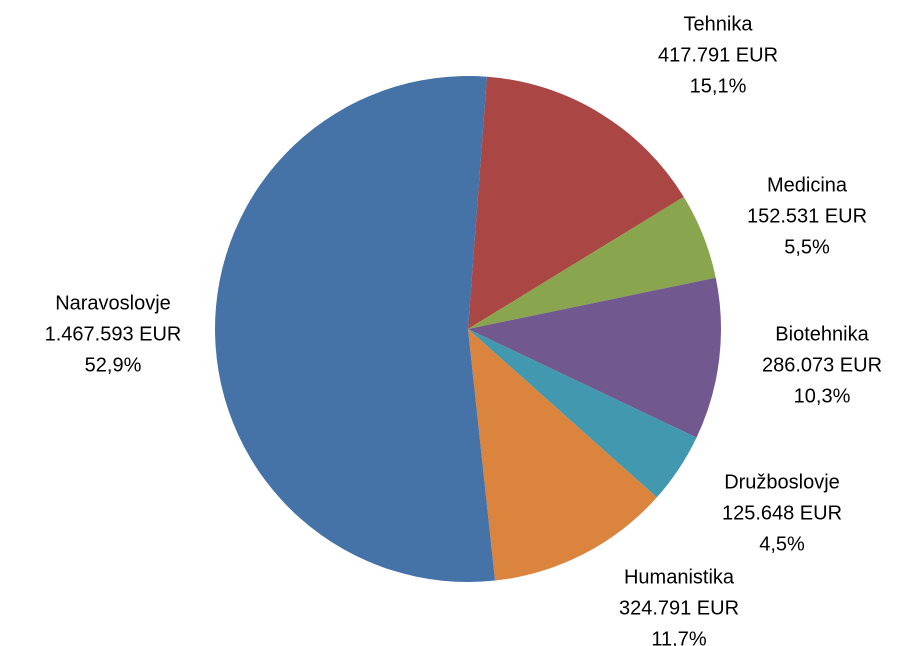  Describe the element at coordinates (807, 247) in the screenshot. I see `slice-label-percent: 5,5%` at that location.